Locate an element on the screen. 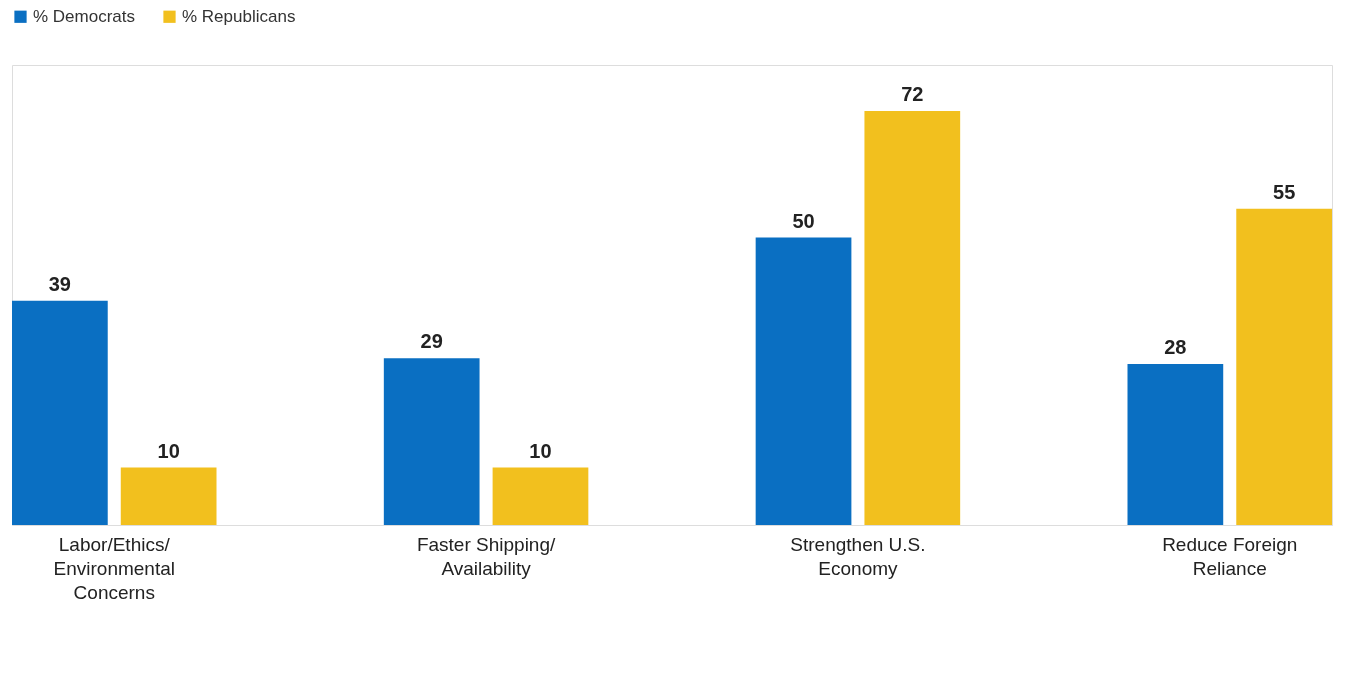 The width and height of the screenshot is (1347, 681). x-tick-label: Reduce Foreign Reliance is located at coordinates (1230, 556).